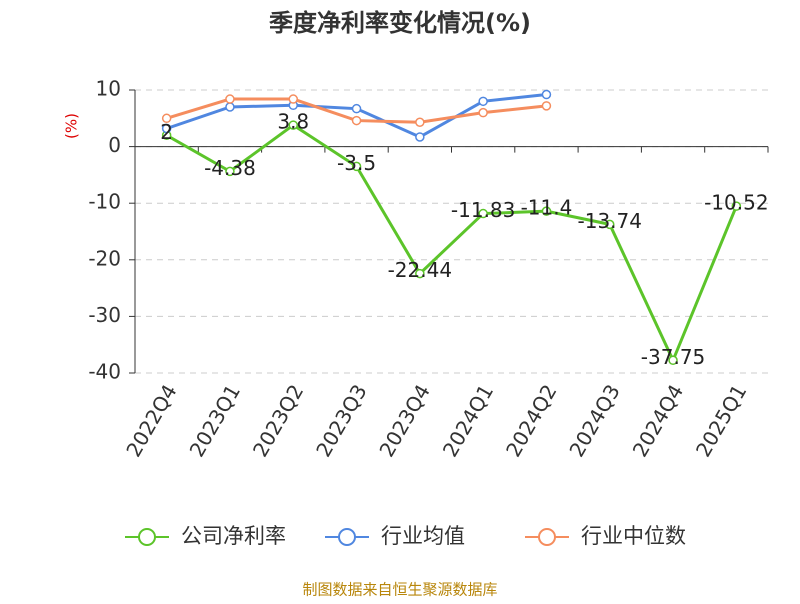 The image size is (800, 604). Describe the element at coordinates (104, 258) in the screenshot. I see `y-tick-label: -20` at that location.